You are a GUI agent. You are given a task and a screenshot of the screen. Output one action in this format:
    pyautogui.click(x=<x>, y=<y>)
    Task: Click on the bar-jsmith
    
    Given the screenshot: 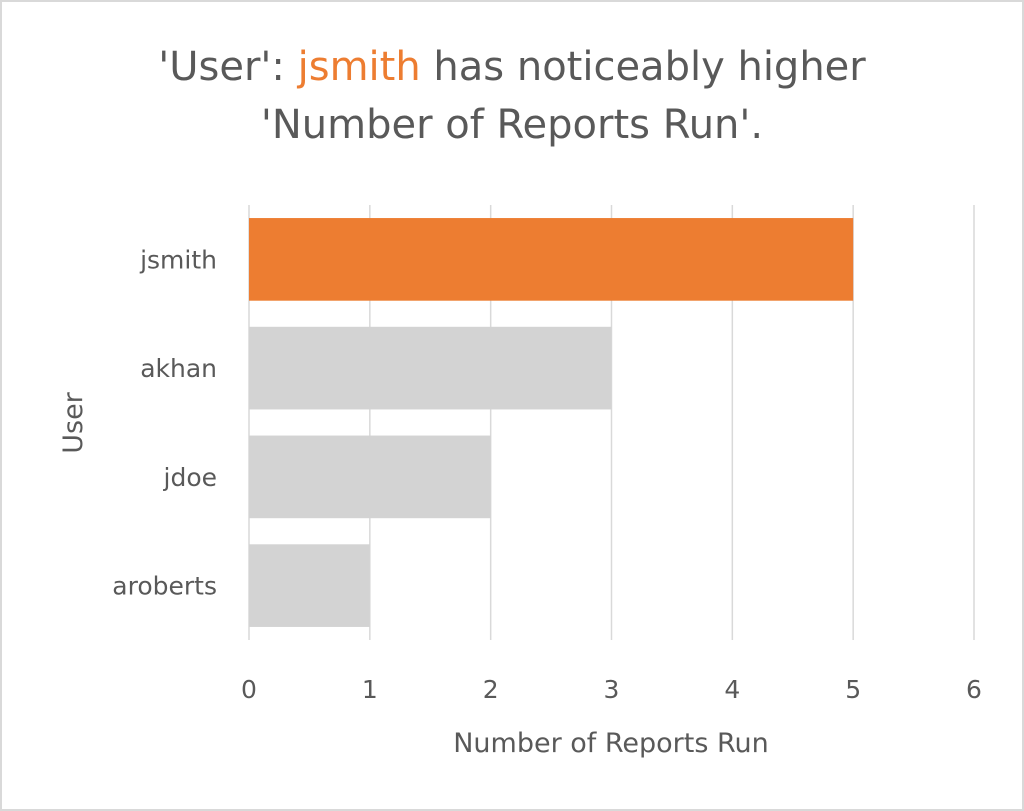 What is the action you would take?
    pyautogui.click(x=551, y=259)
    